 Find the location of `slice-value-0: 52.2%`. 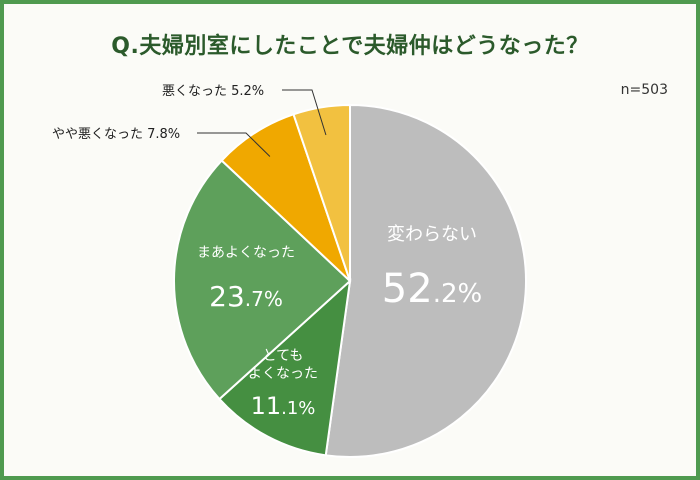

slice-value-0: 52.2% is located at coordinates (432, 289).